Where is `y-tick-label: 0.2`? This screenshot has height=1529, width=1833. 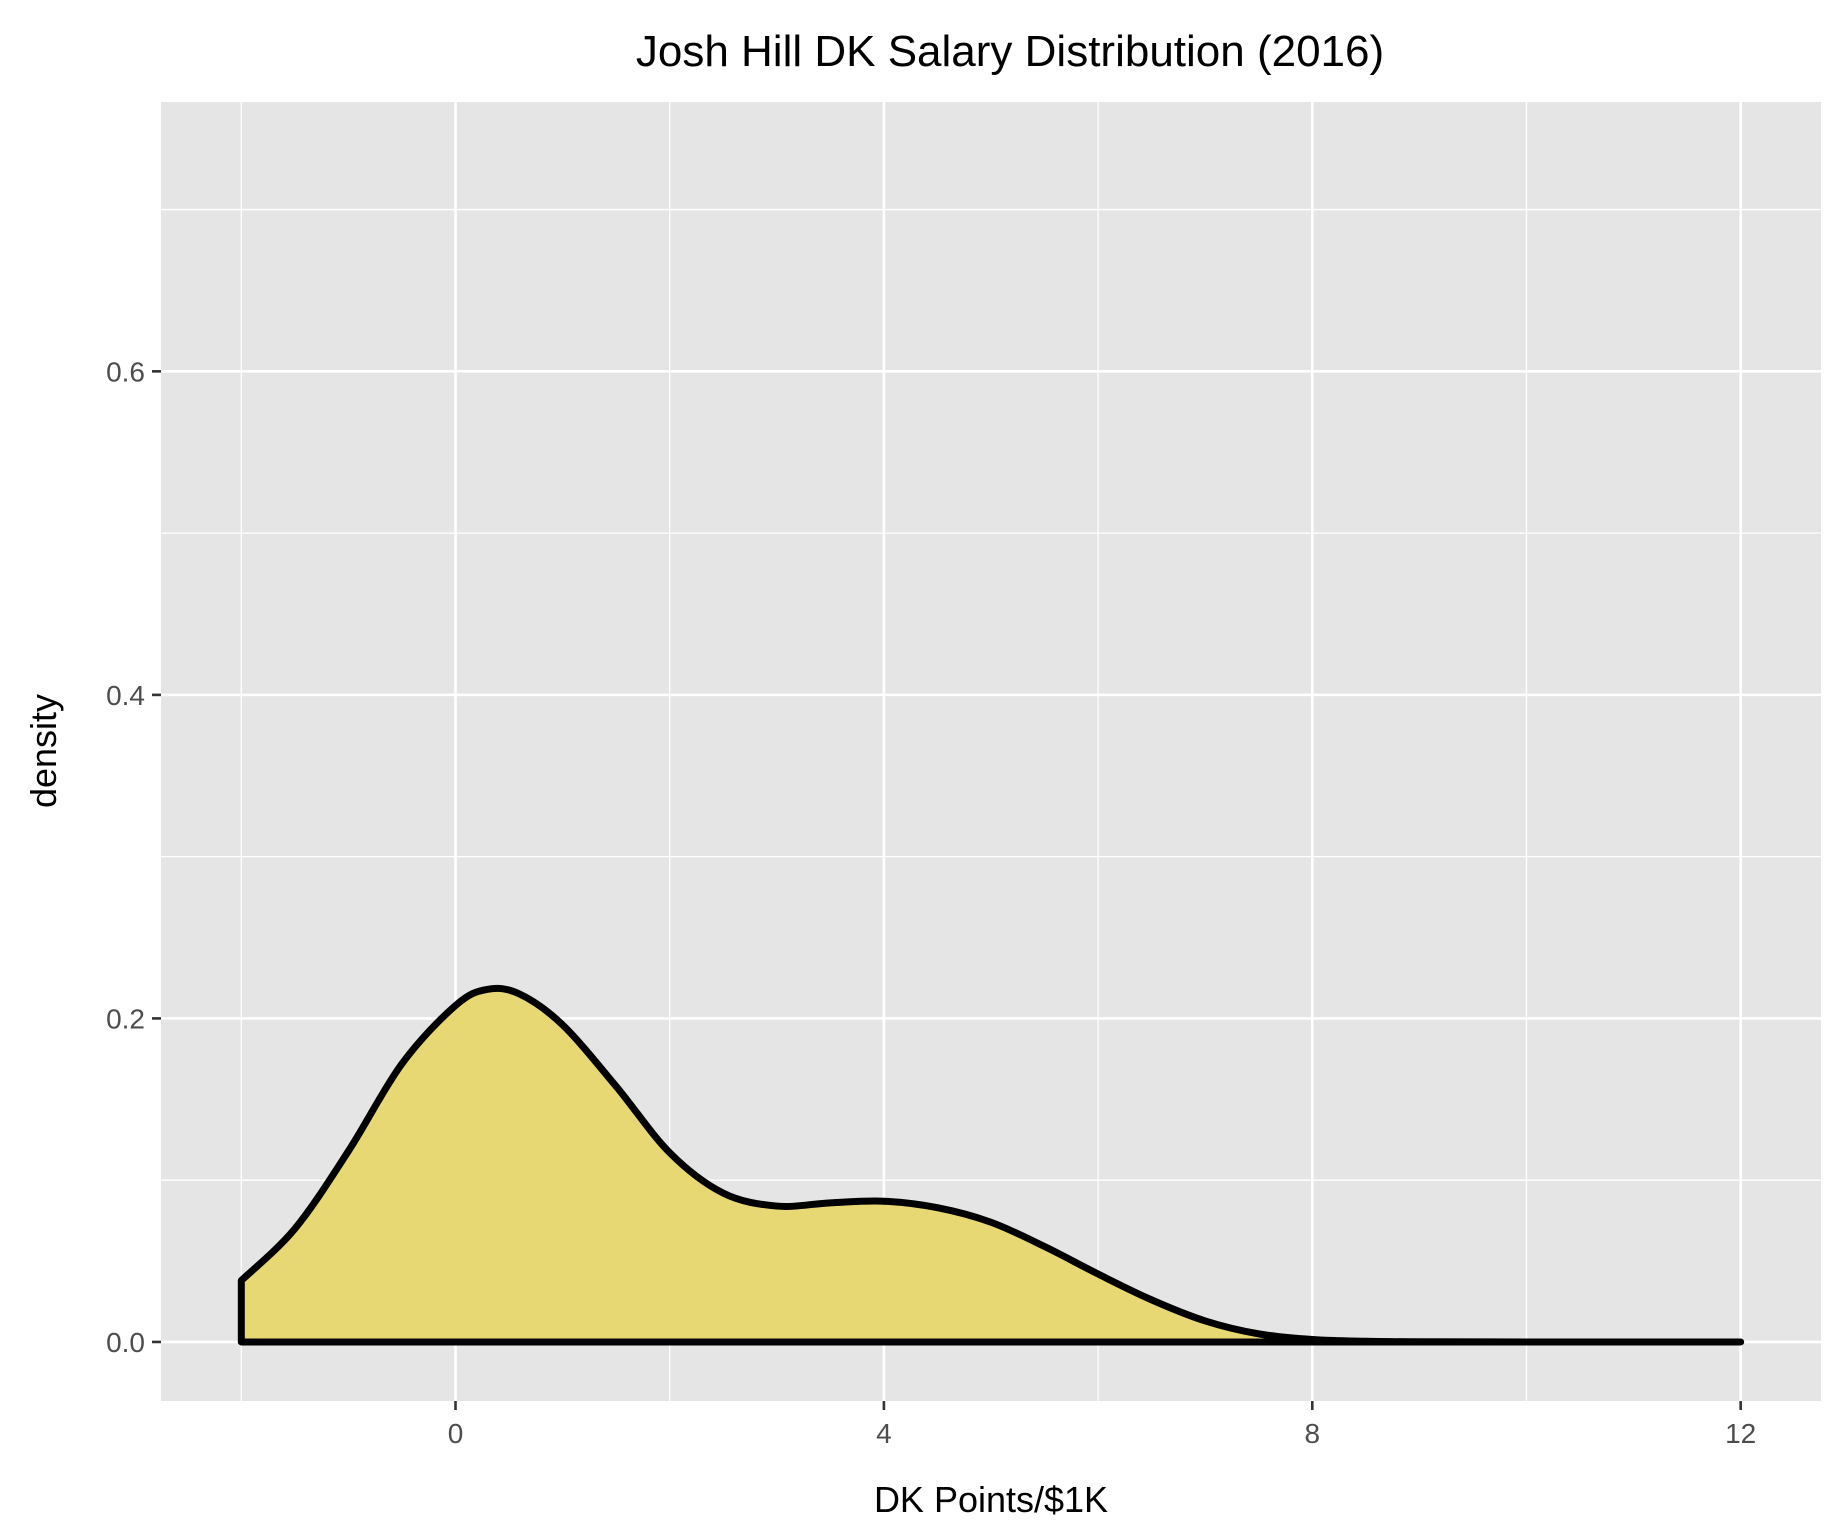
y-tick-label: 0.2 is located at coordinates (125, 1018).